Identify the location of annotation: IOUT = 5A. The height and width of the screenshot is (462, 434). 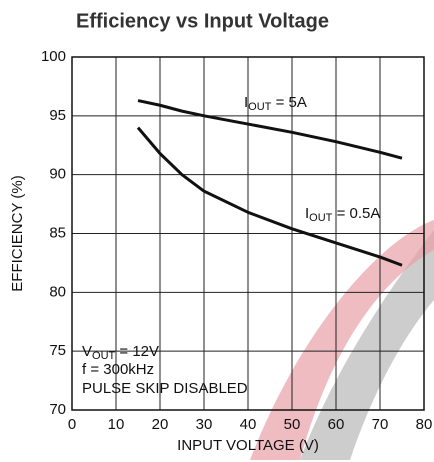
(275, 103).